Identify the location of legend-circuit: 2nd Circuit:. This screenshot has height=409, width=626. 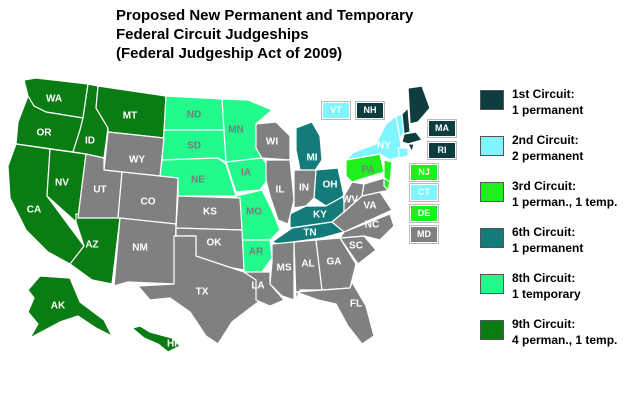
(545, 140).